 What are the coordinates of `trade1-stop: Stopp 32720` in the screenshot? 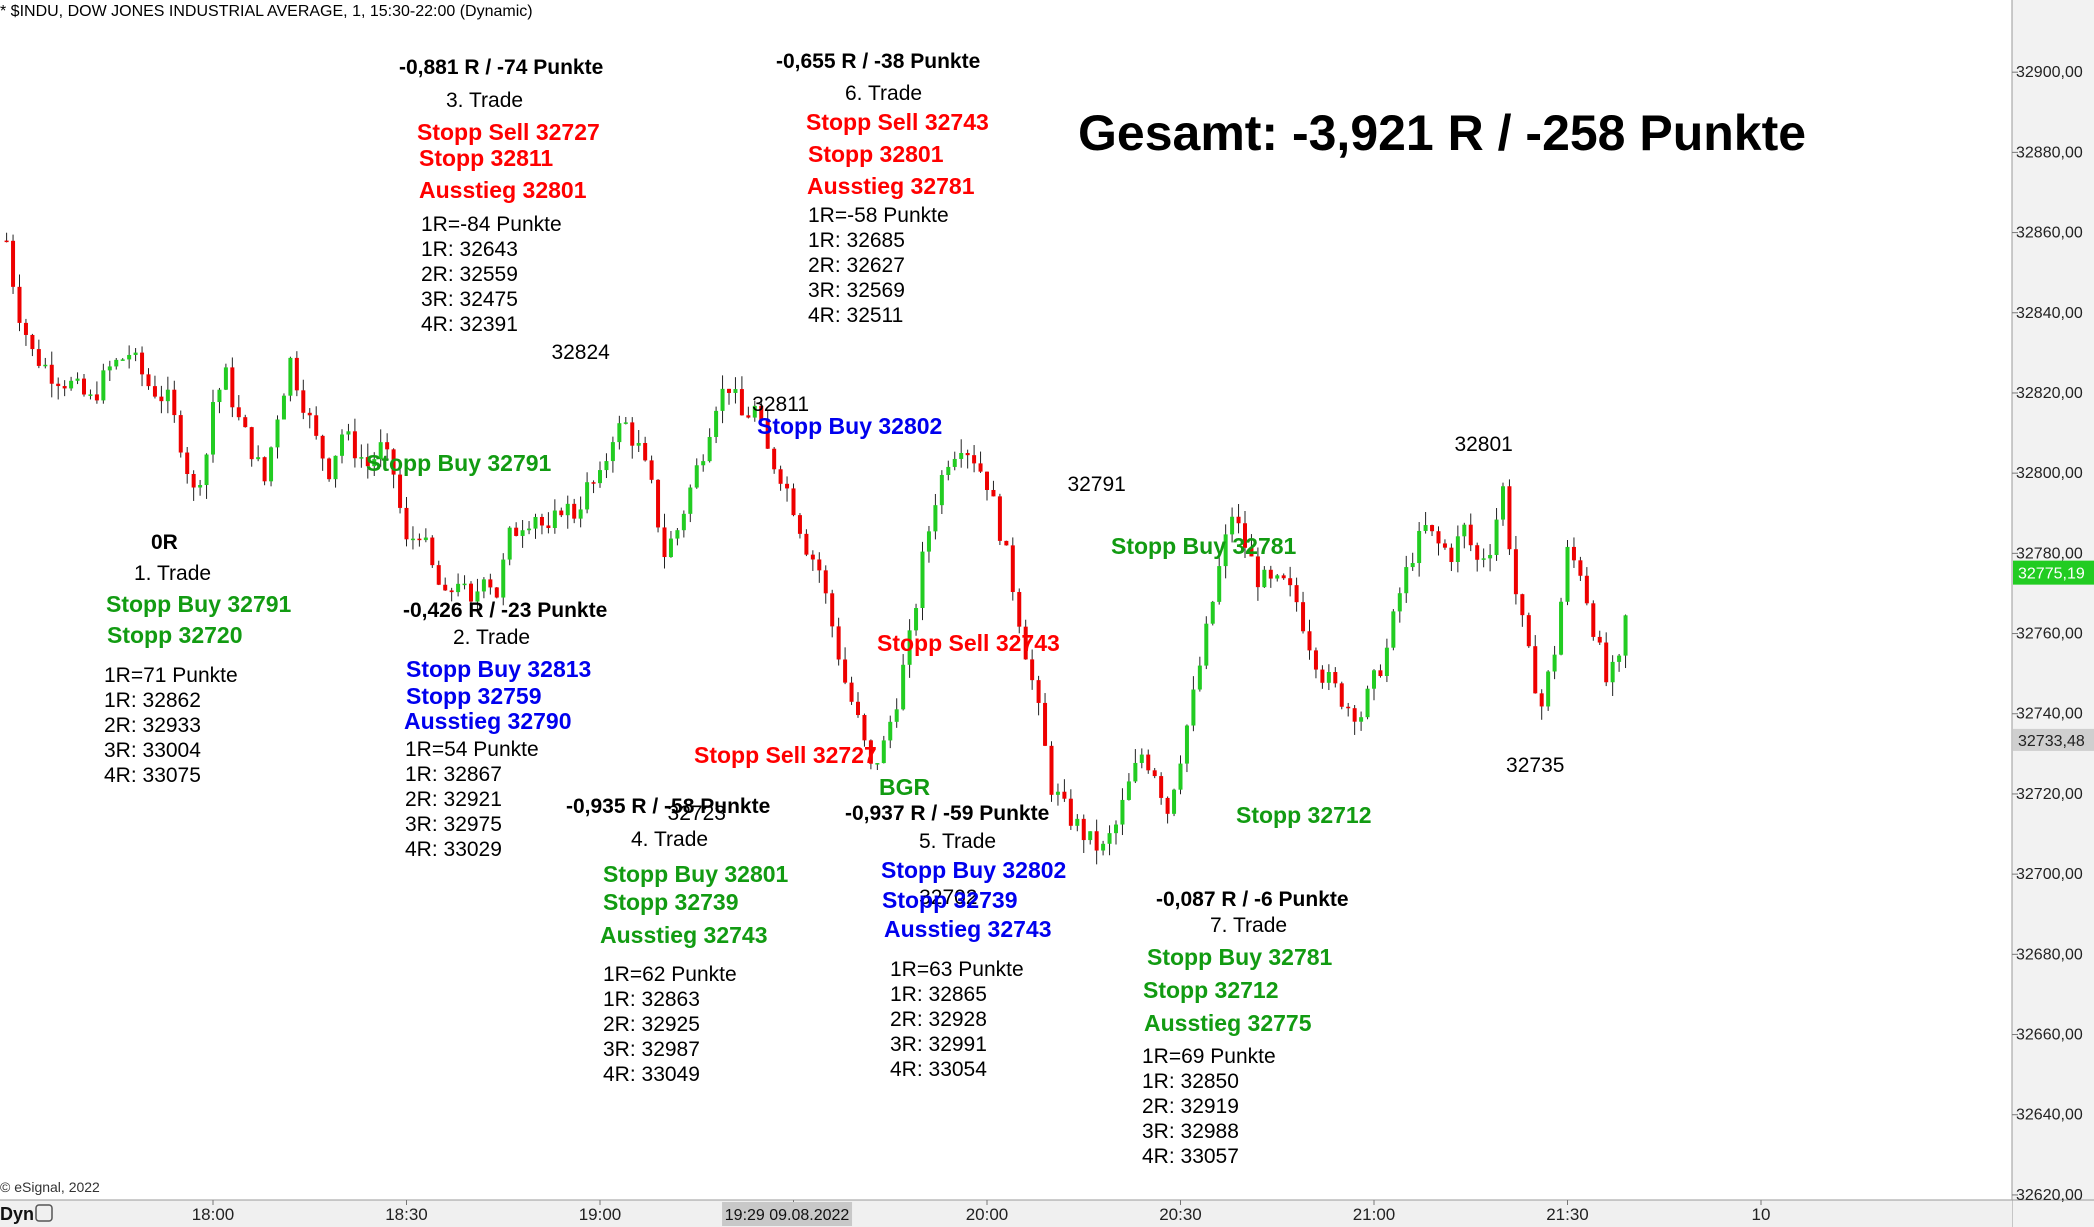 It's located at (175, 635).